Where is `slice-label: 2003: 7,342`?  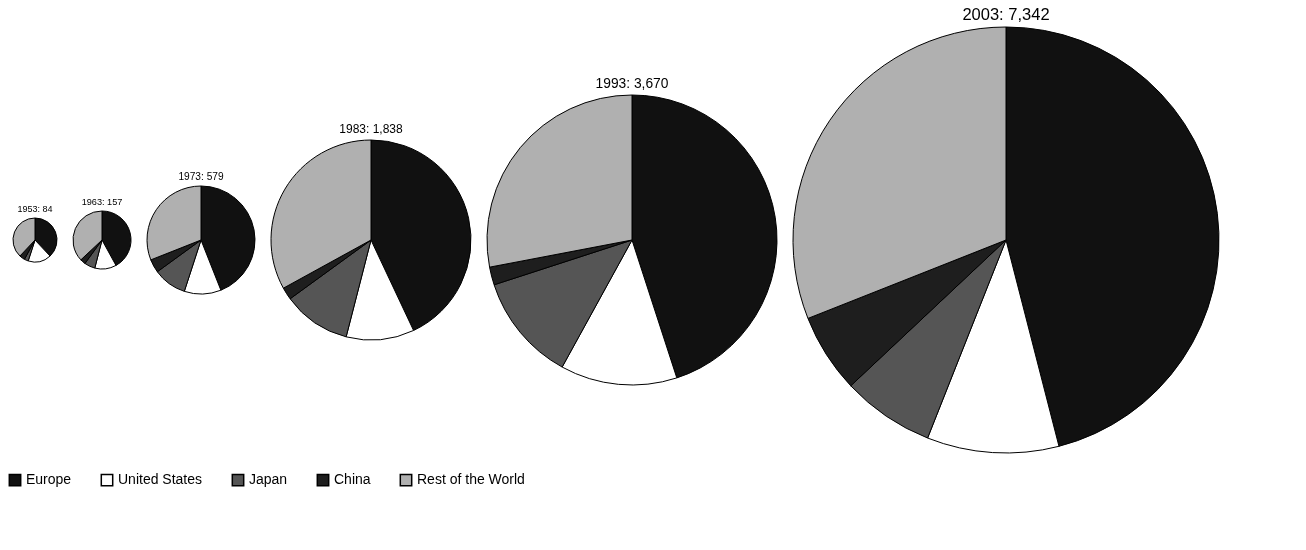 slice-label: 2003: 7,342 is located at coordinates (1006, 14).